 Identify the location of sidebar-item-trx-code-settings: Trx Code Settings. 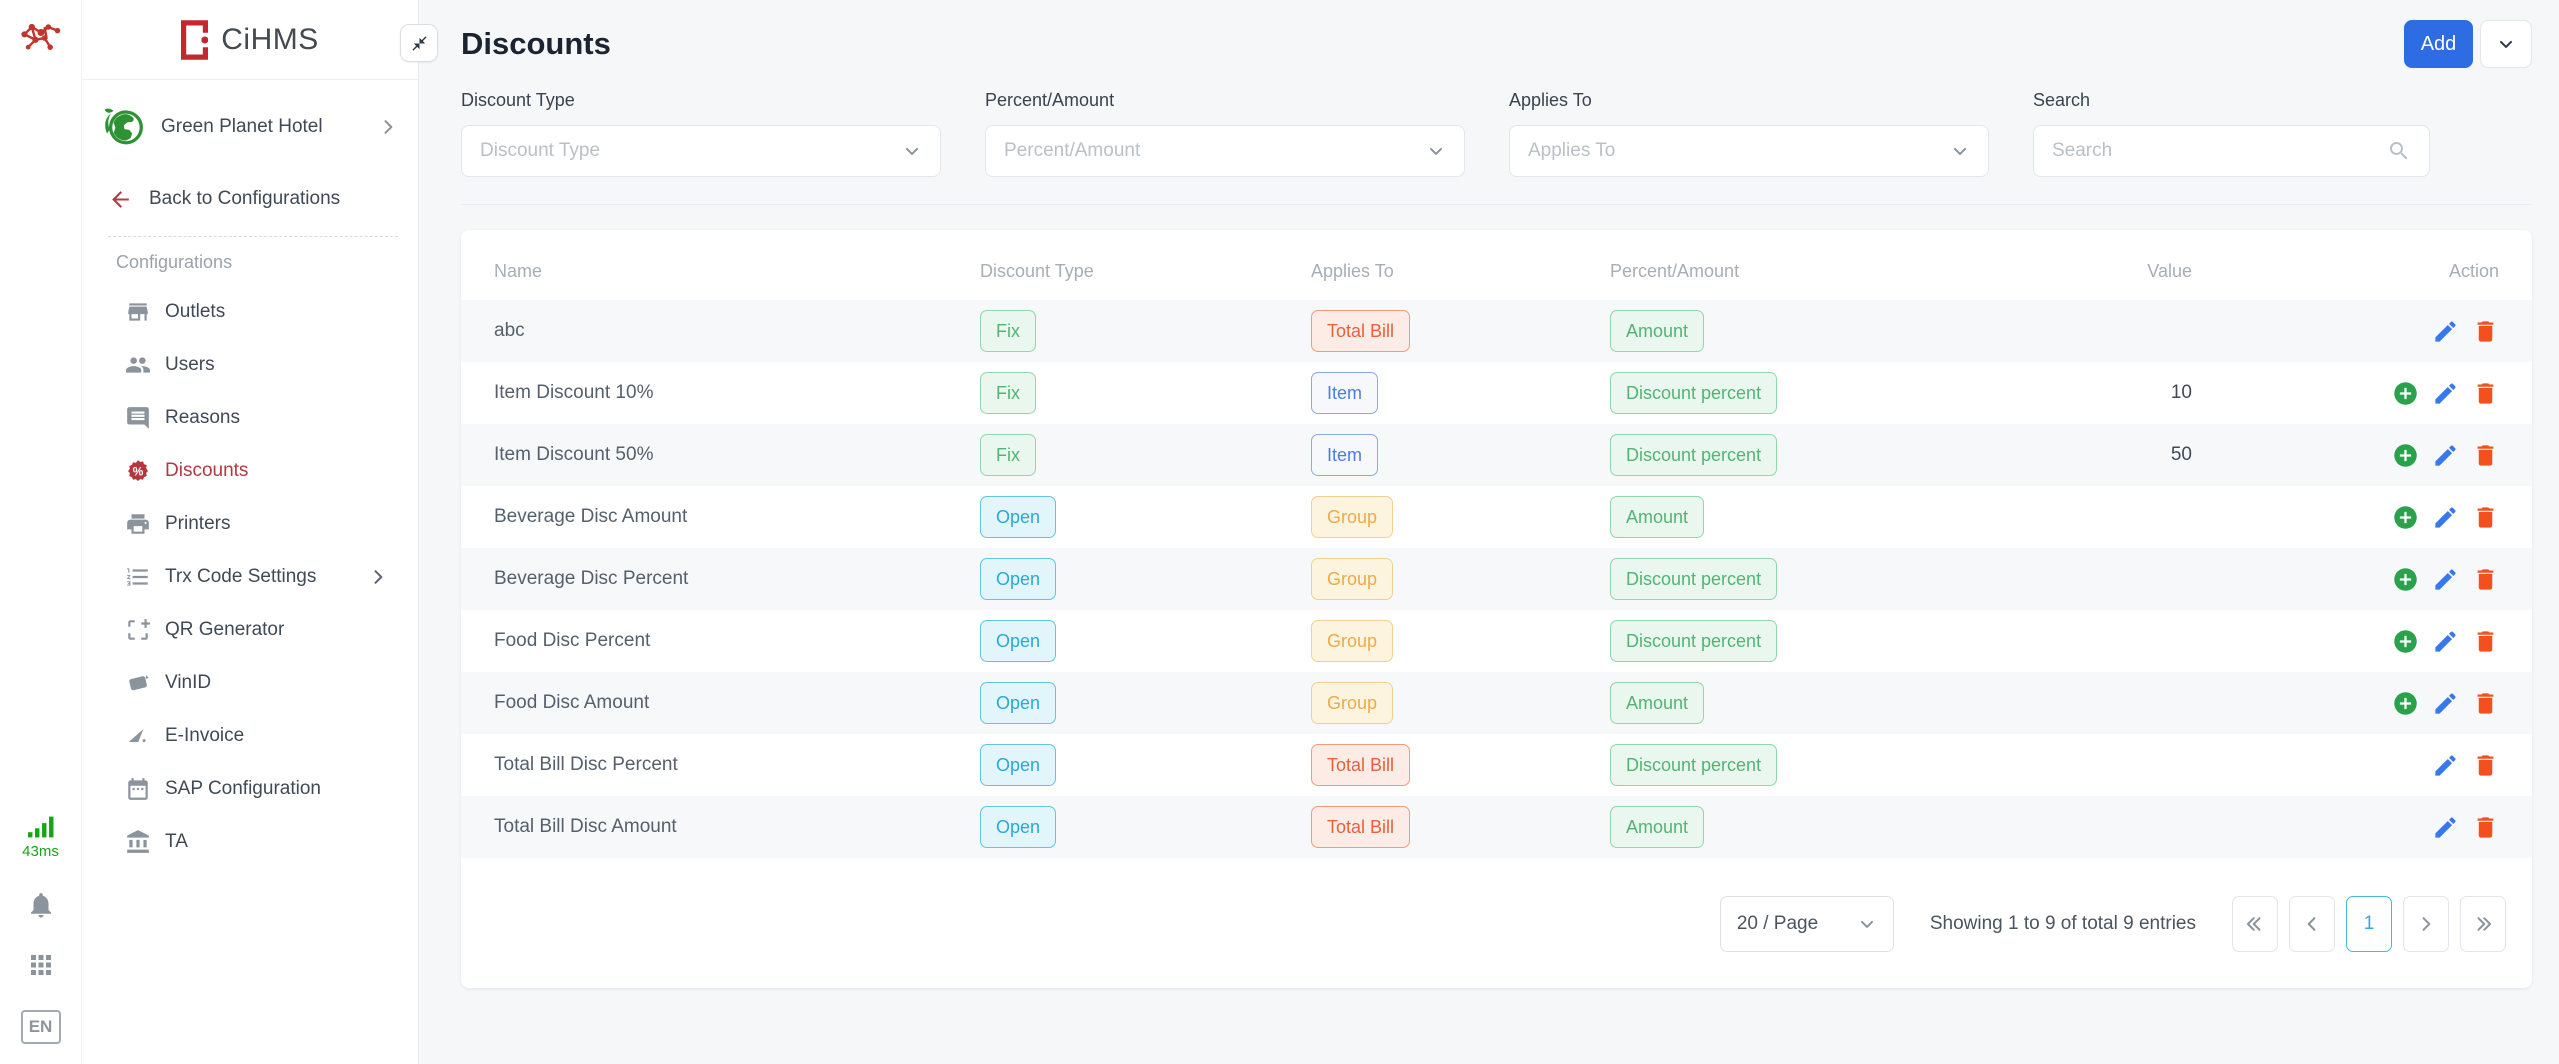
(250, 576).